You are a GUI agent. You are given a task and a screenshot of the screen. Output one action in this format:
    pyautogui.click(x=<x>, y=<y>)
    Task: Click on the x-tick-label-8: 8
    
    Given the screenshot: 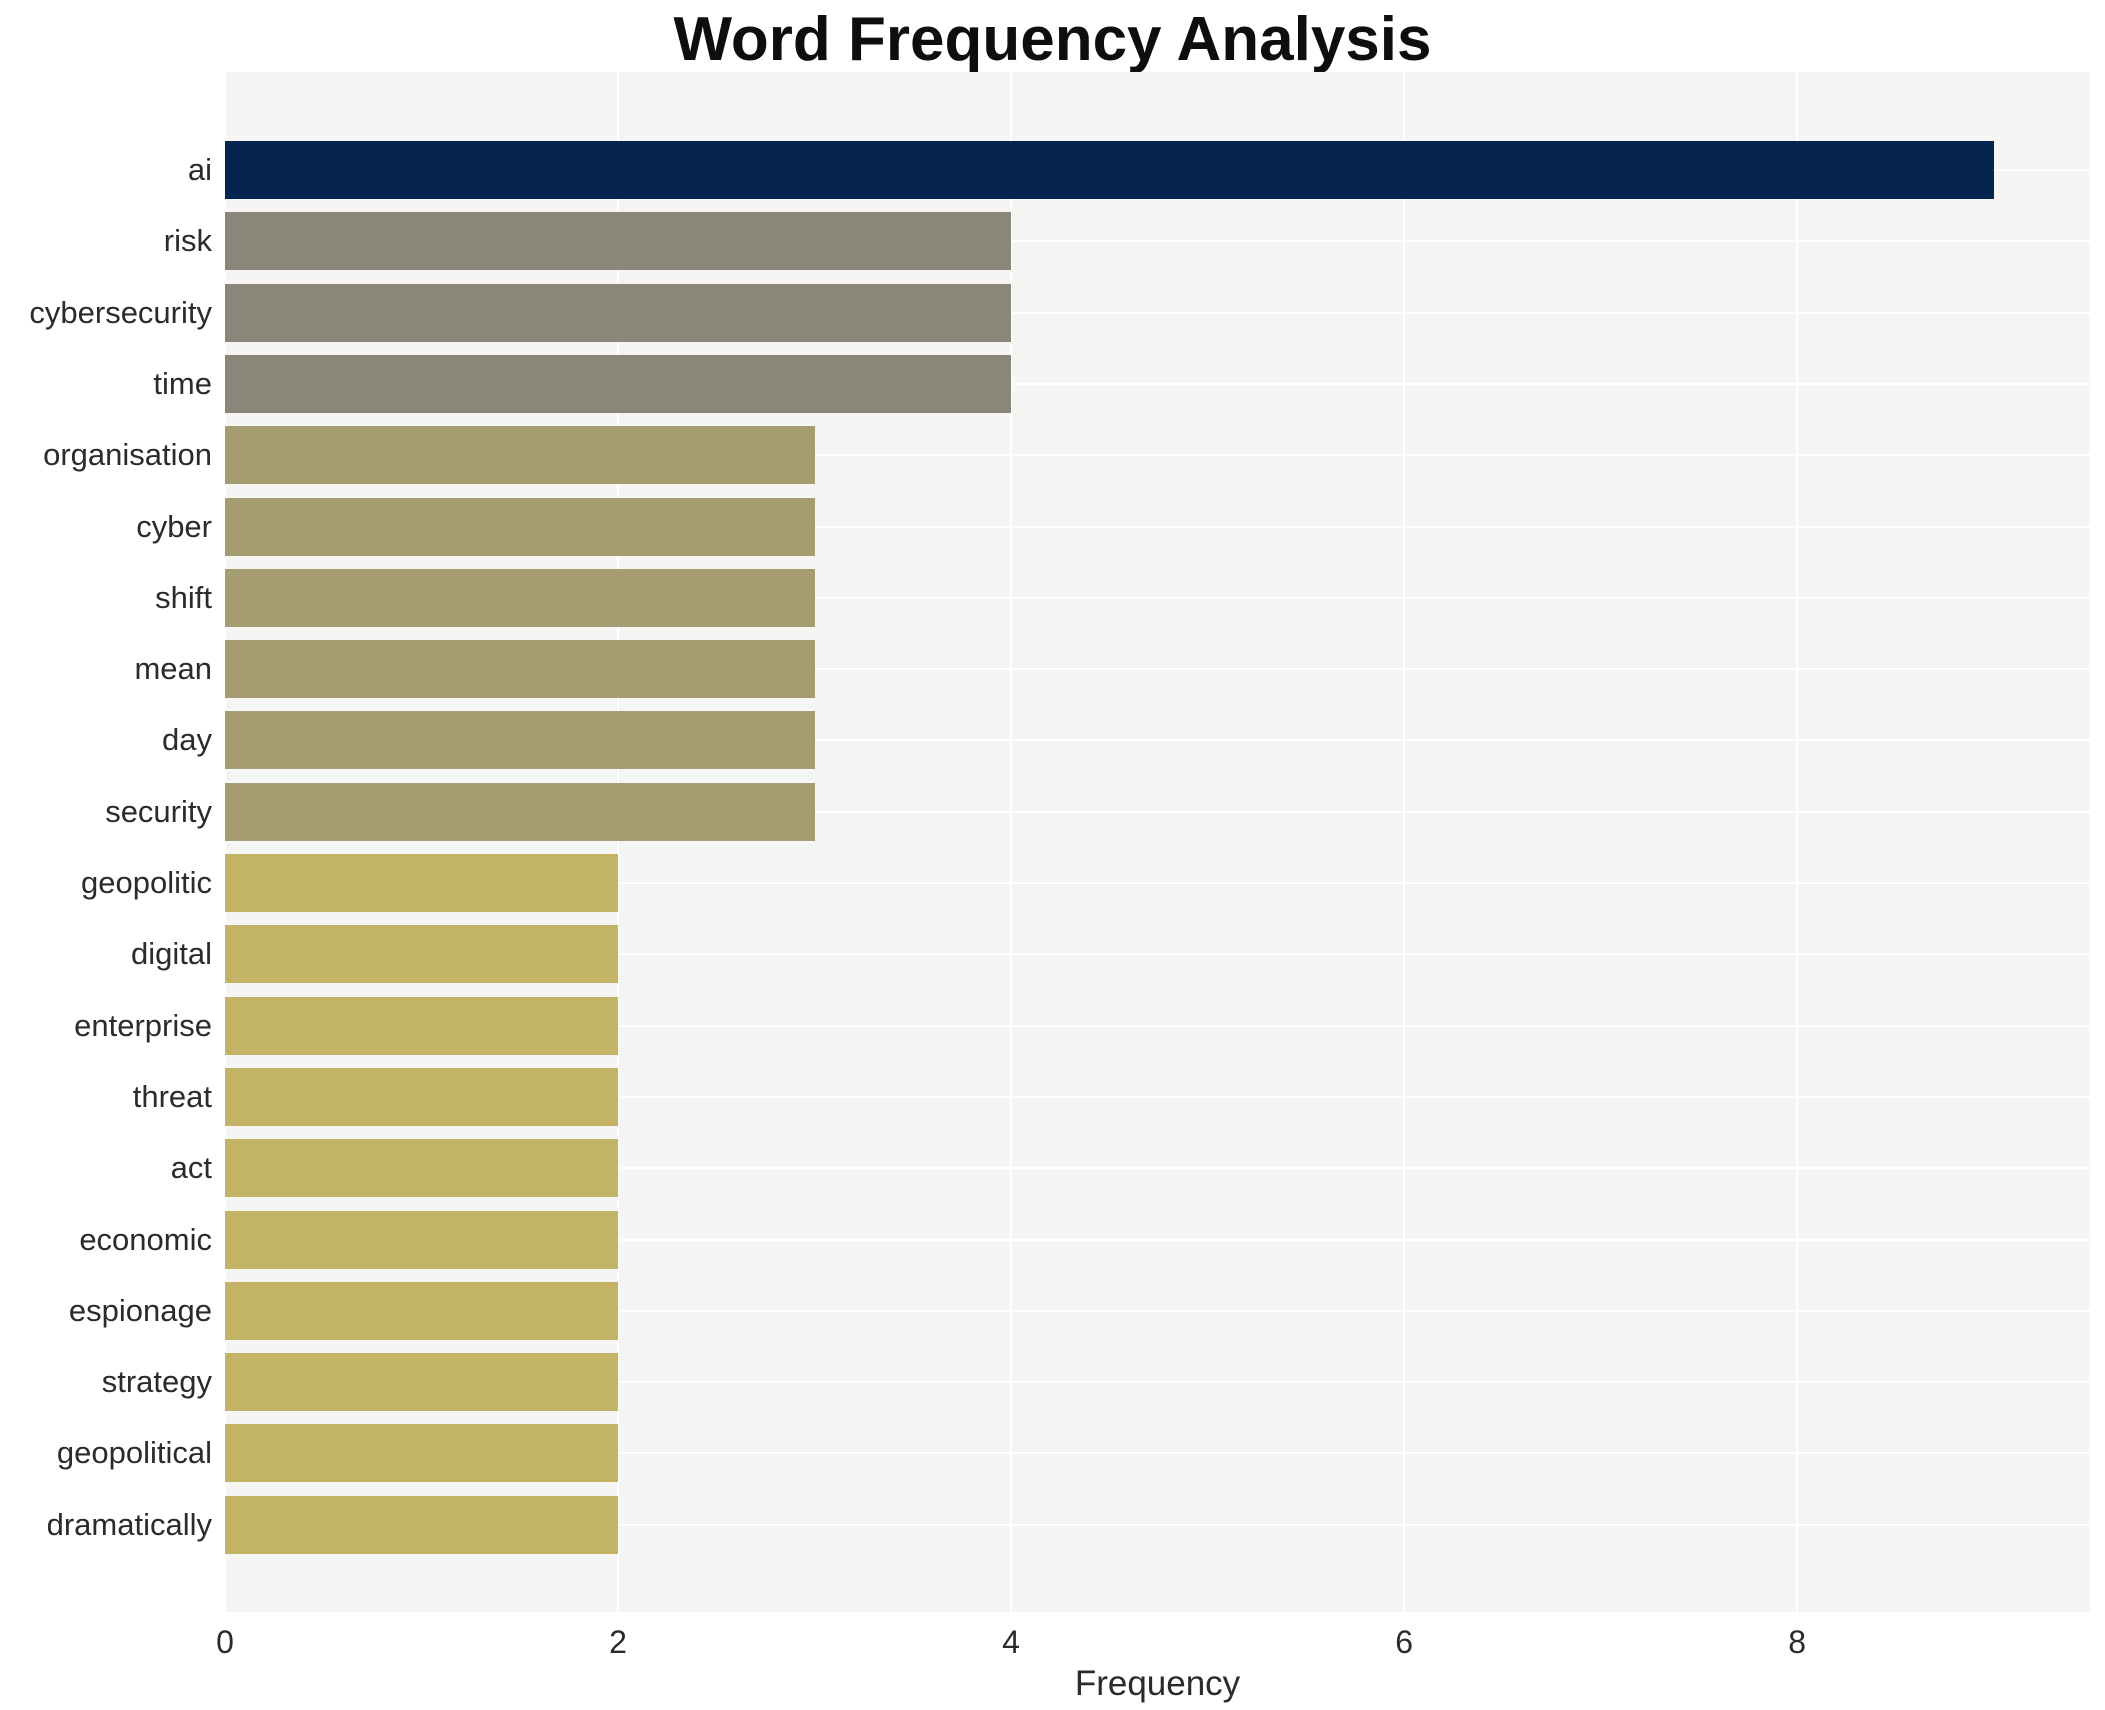 What is the action you would take?
    pyautogui.click(x=1797, y=1642)
    